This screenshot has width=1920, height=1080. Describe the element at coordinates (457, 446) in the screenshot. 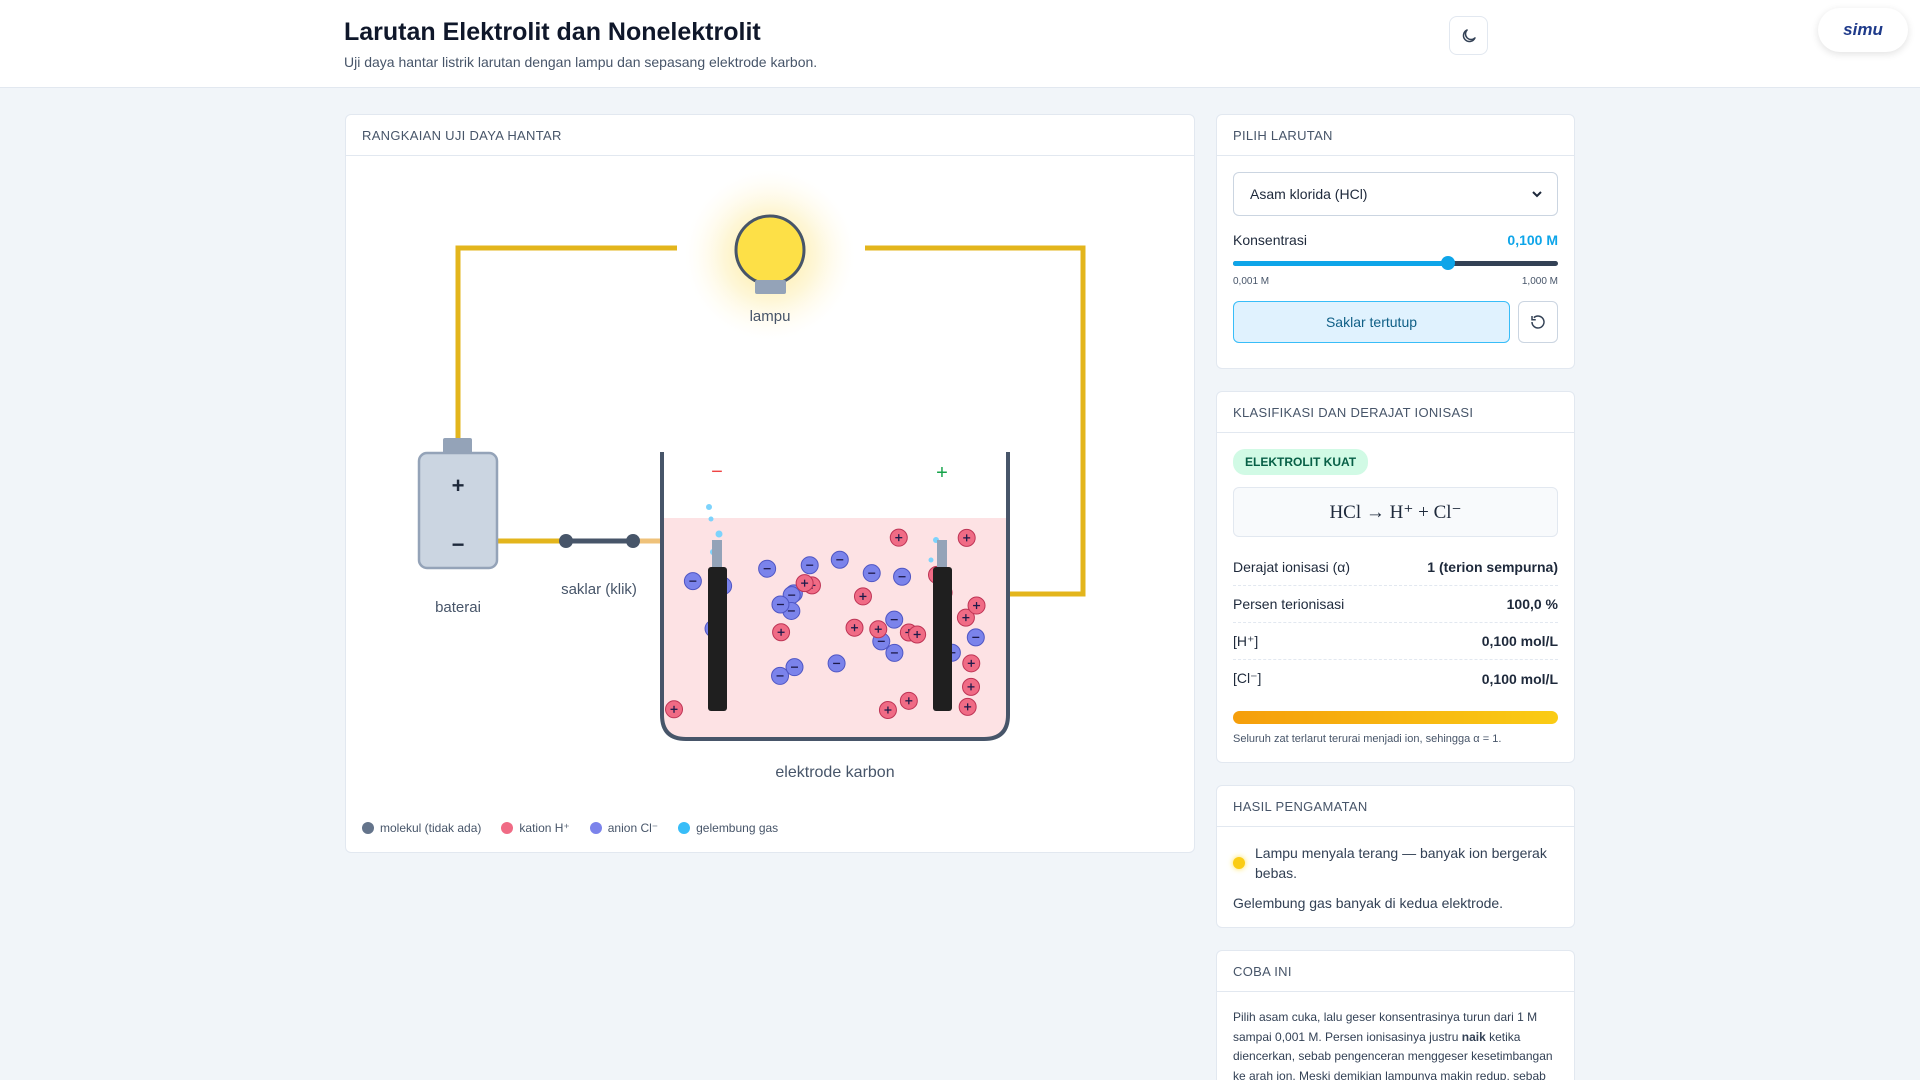

I see `battery-cap` at that location.